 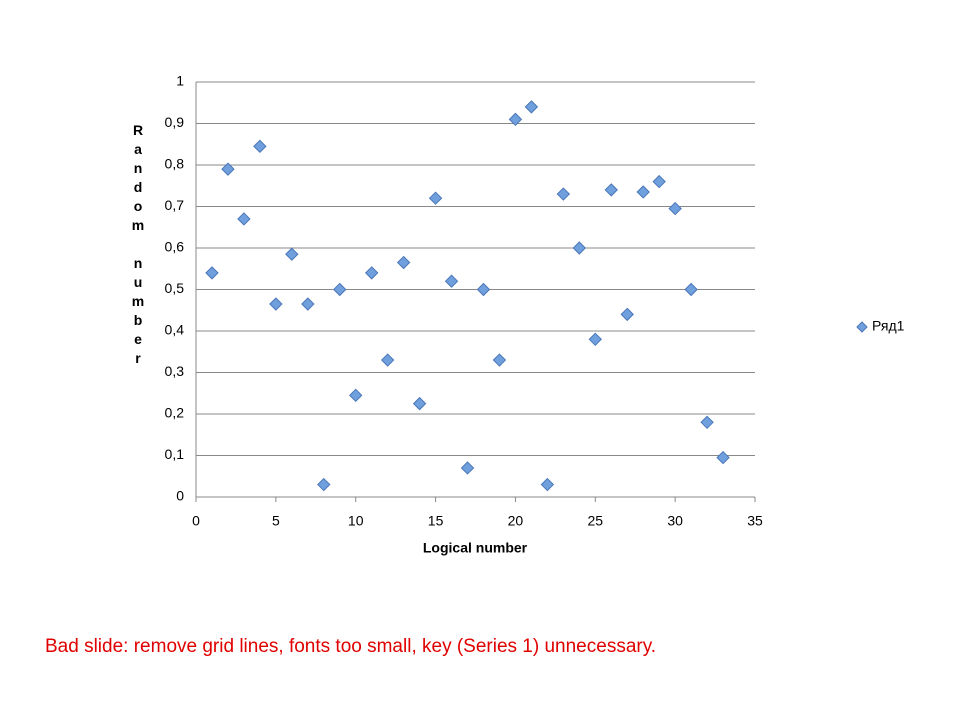 What do you see at coordinates (595, 521) in the screenshot?
I see `x-tick-label: 25` at bounding box center [595, 521].